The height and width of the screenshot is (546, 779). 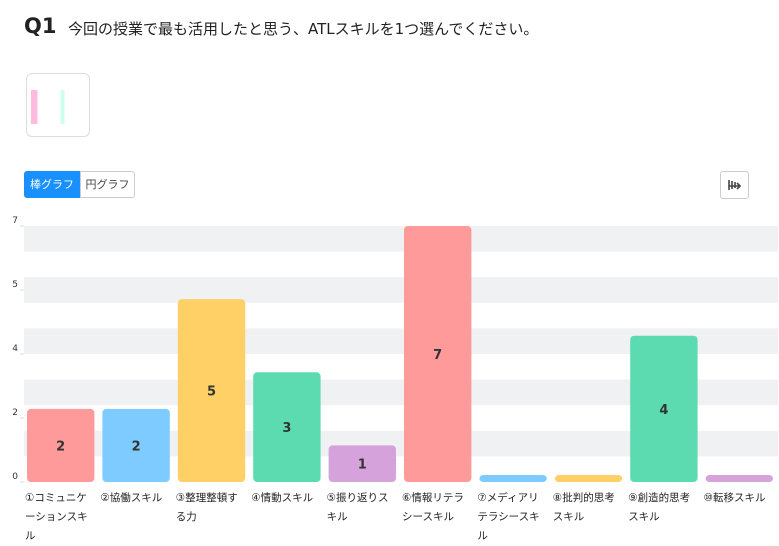 What do you see at coordinates (40, 26) in the screenshot?
I see `question-number: Q1` at bounding box center [40, 26].